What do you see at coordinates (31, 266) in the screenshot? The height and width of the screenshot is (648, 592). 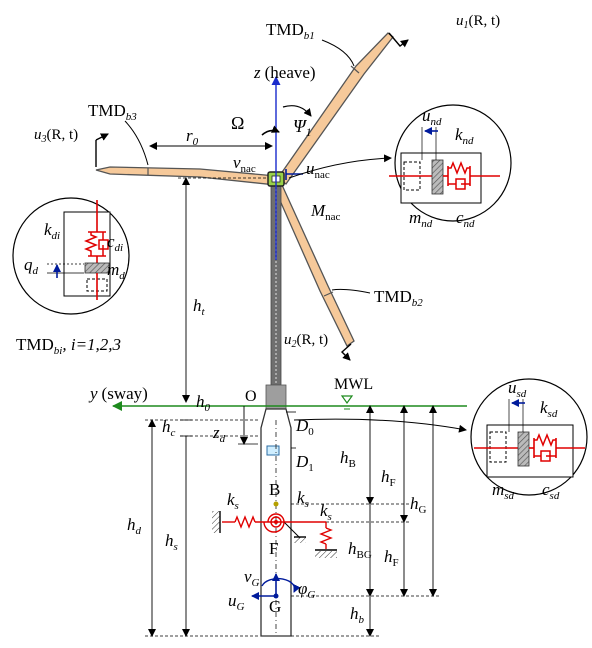 I see `qd-label: qd` at bounding box center [31, 266].